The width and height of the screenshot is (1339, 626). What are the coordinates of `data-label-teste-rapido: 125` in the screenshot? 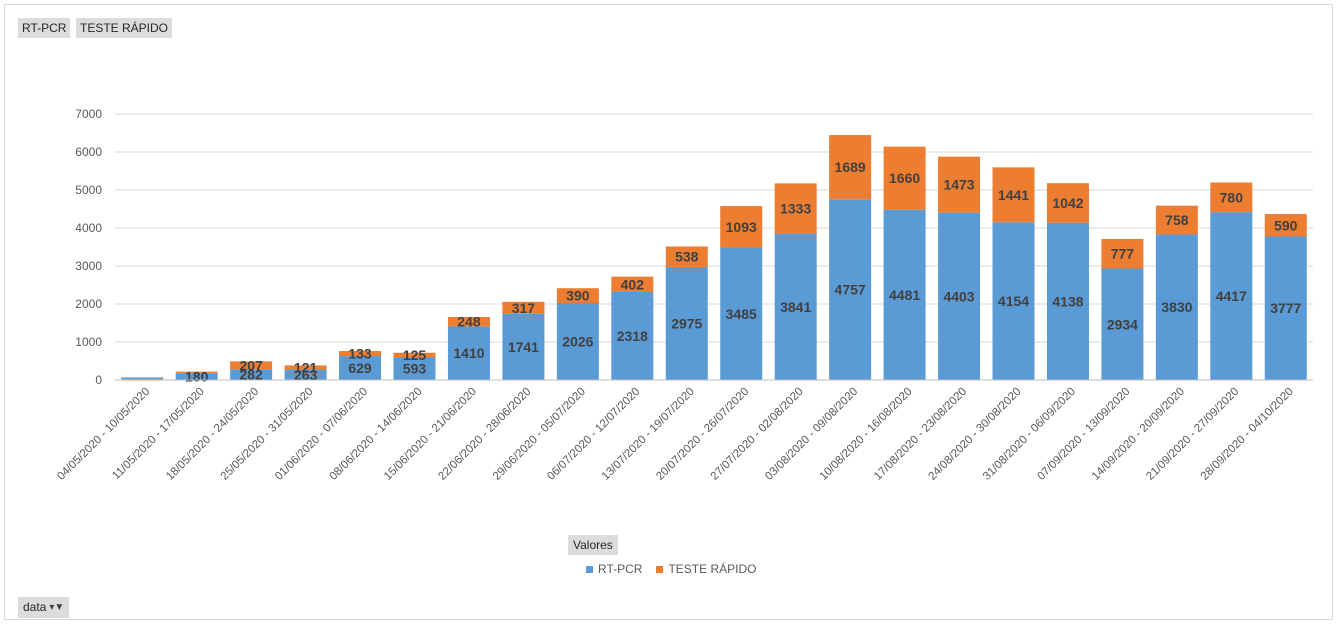 It's located at (415, 355).